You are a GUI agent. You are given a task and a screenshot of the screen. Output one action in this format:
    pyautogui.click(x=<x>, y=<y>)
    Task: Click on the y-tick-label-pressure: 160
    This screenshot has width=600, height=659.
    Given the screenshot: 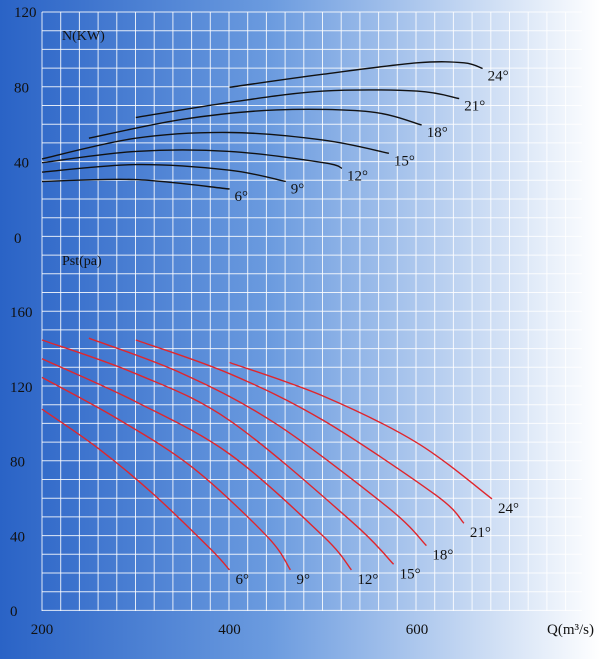 What is the action you would take?
    pyautogui.click(x=21, y=313)
    